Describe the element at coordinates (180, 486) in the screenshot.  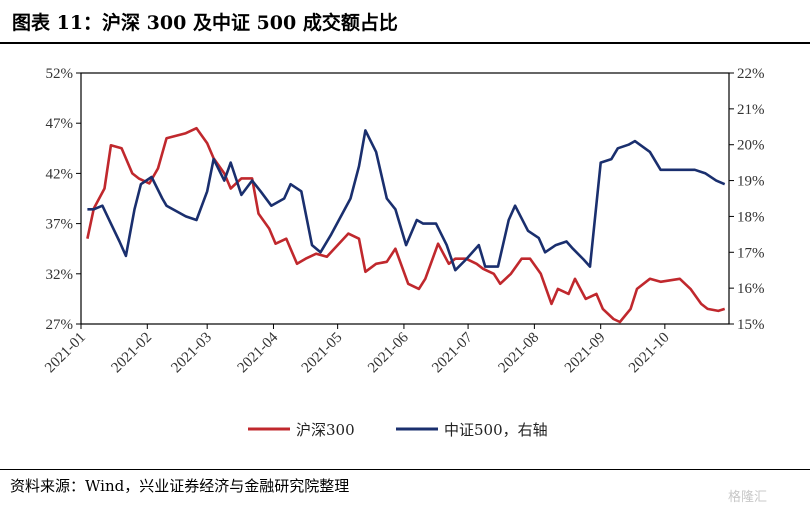
I see `source-note: 资料来源：Wind，兴业证券经济与金融研究院整理` at that location.